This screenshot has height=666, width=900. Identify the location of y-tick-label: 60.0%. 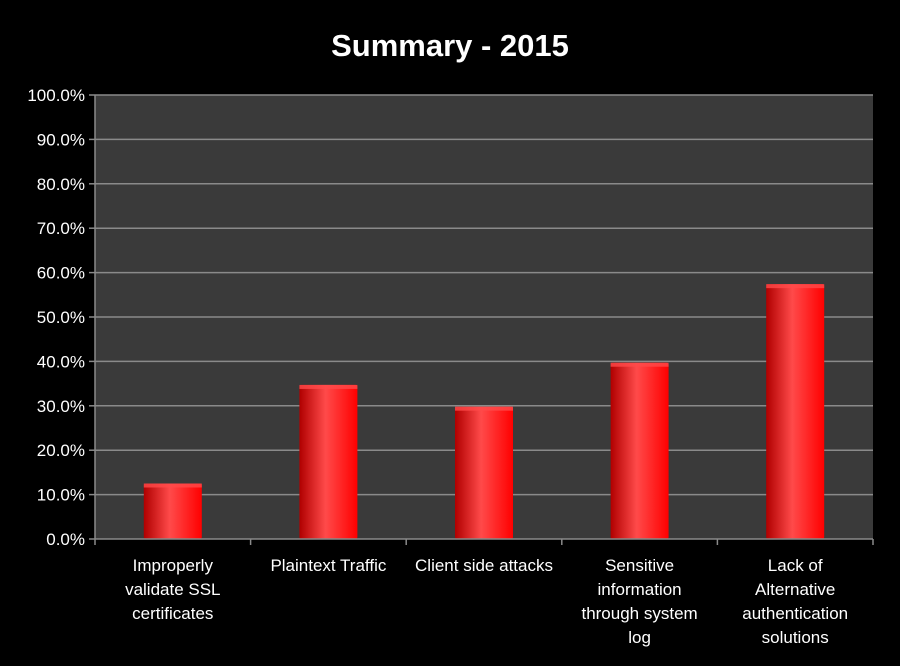
(61, 273).